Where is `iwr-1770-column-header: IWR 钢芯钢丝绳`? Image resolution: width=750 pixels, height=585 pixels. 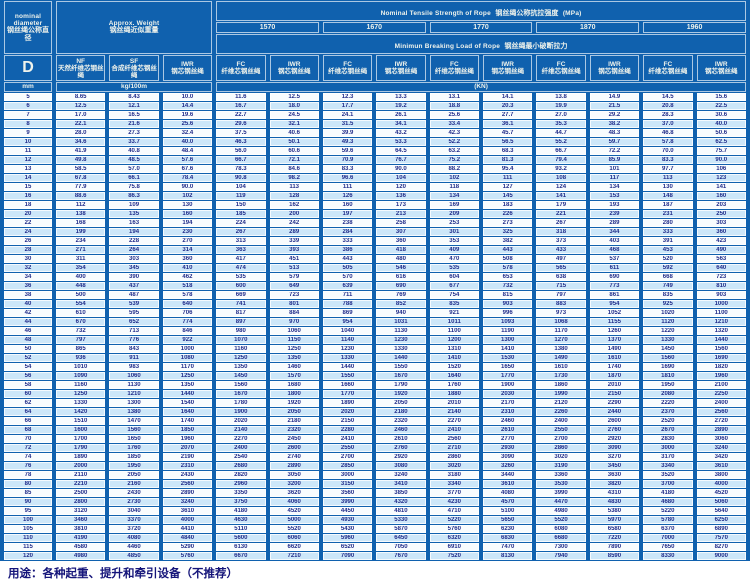 iwr-1770-column-header: IWR 钢芯钢丝绳 is located at coordinates (508, 68).